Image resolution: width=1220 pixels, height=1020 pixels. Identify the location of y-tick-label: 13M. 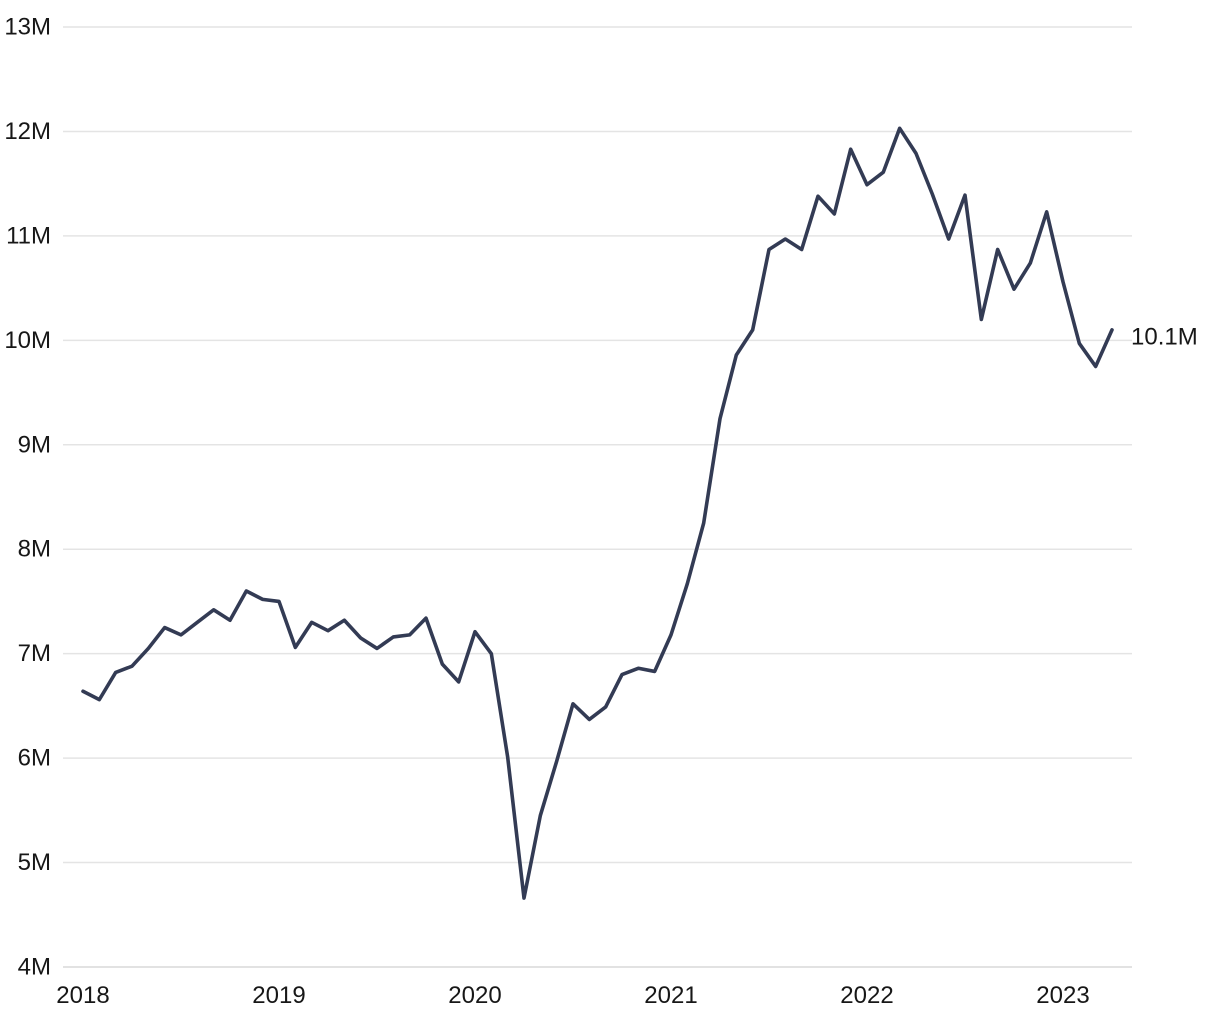
(27, 27).